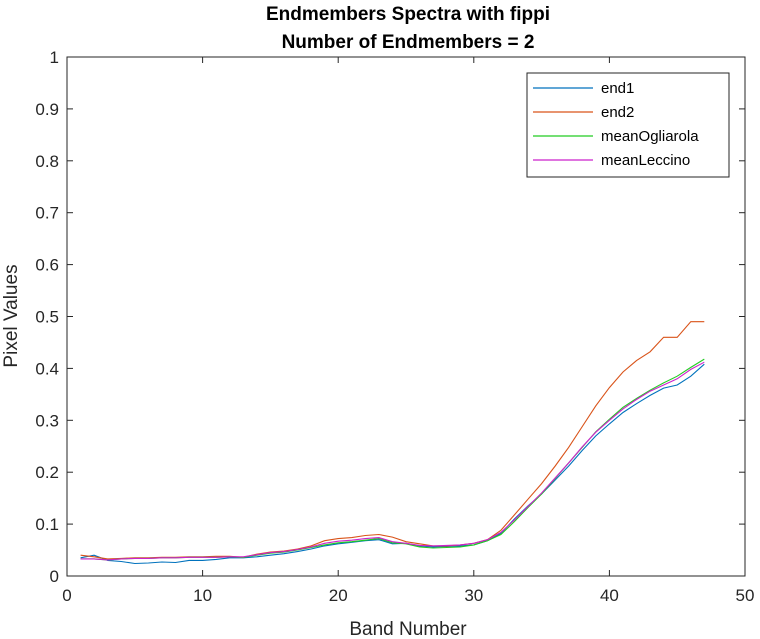  Describe the element at coordinates (47, 472) in the screenshot. I see `y-tick-label: 0.2` at that location.